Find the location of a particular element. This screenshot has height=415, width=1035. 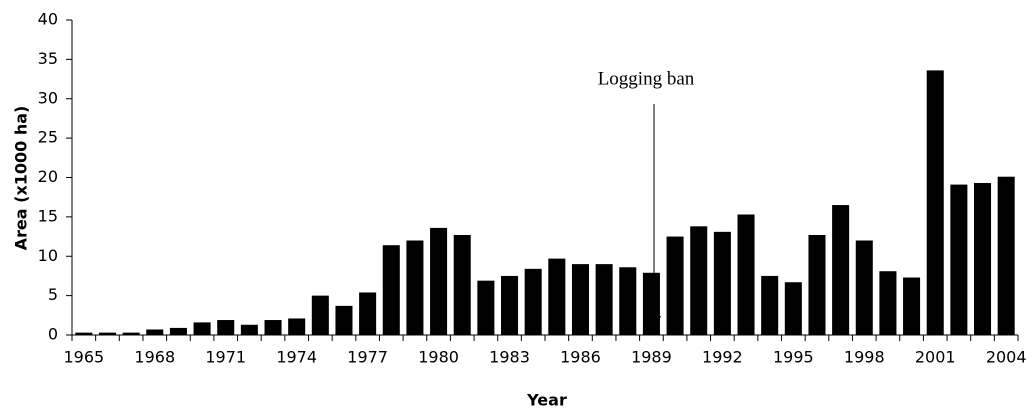

x-tick-label: 1995 is located at coordinates (793, 357).